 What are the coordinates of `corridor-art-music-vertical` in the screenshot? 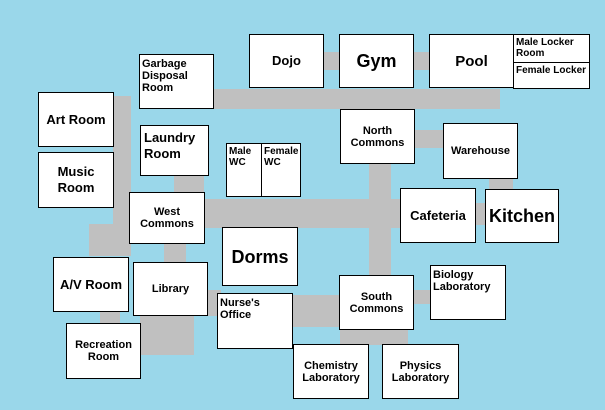 It's located at (122, 160).